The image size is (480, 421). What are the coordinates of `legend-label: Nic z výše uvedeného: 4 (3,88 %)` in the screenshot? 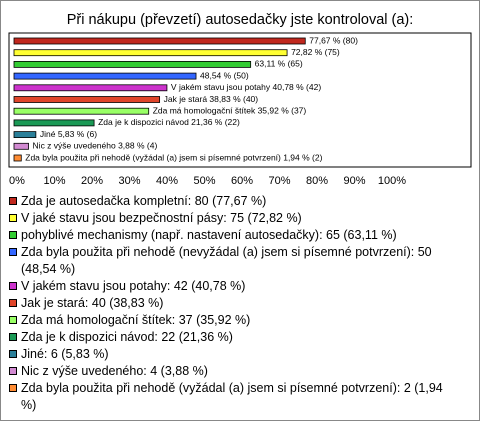 It's located at (114, 371).